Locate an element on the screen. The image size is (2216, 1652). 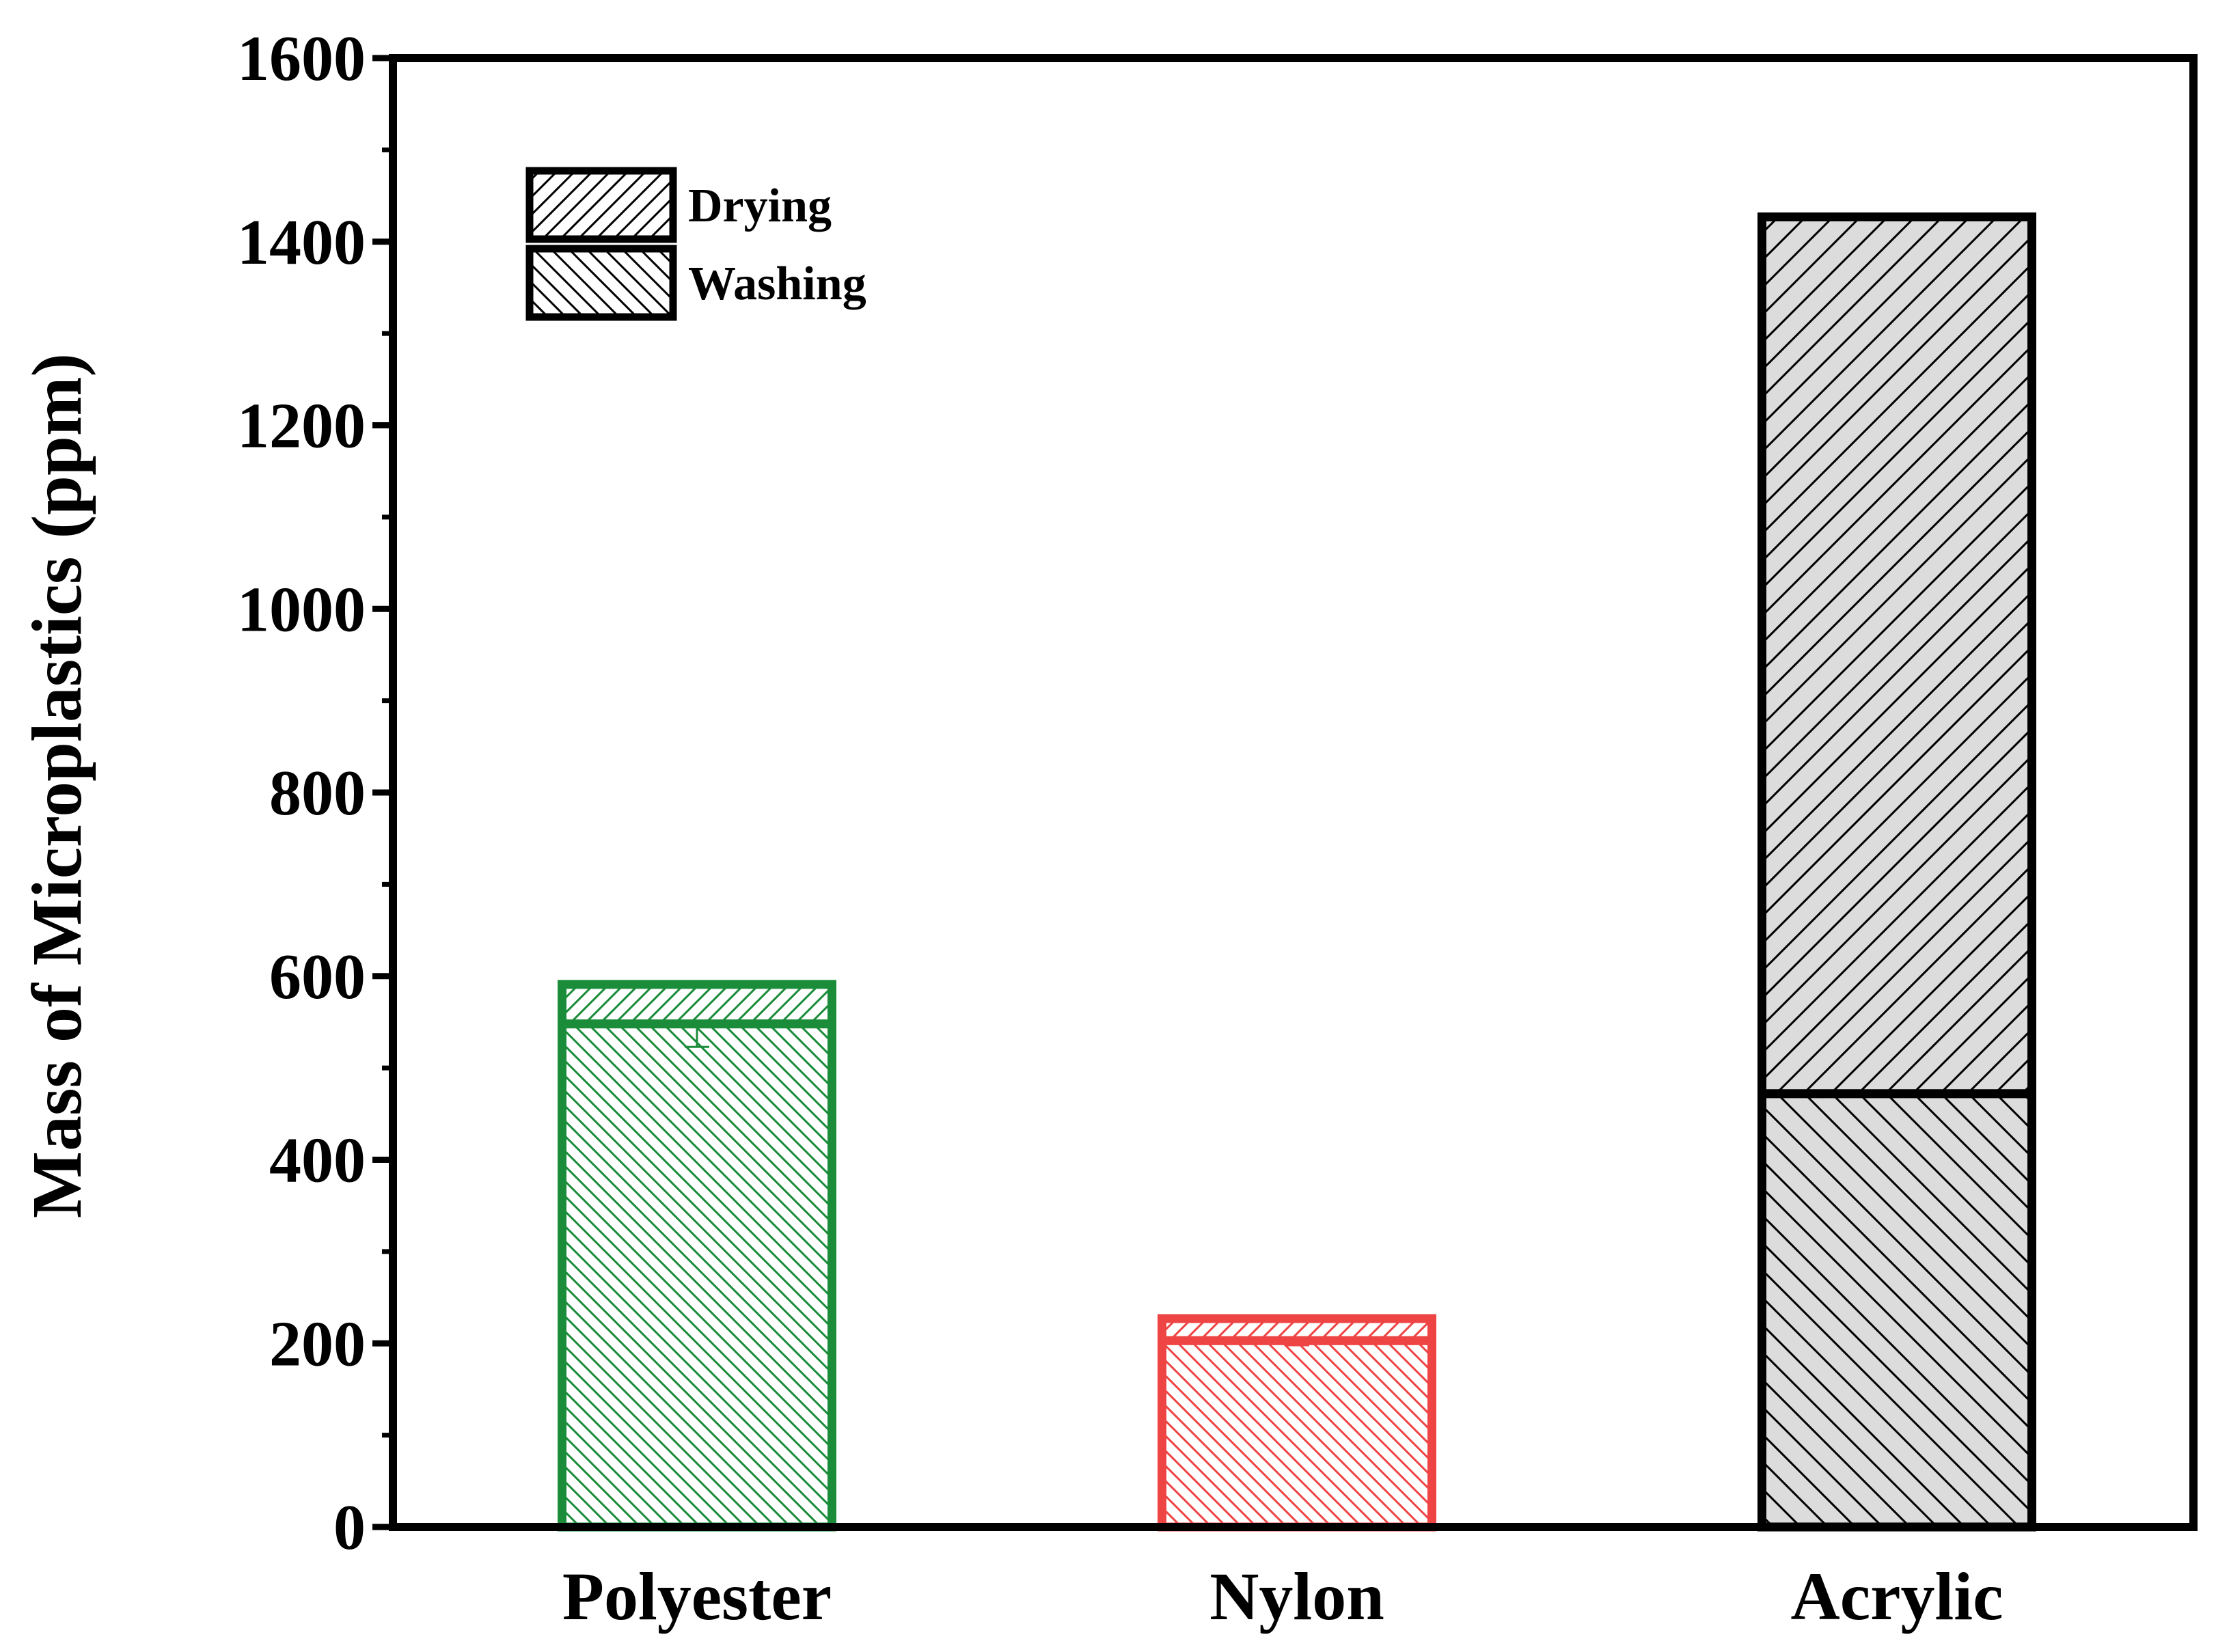
bar-nylon-washing is located at coordinates (1297, 1434).